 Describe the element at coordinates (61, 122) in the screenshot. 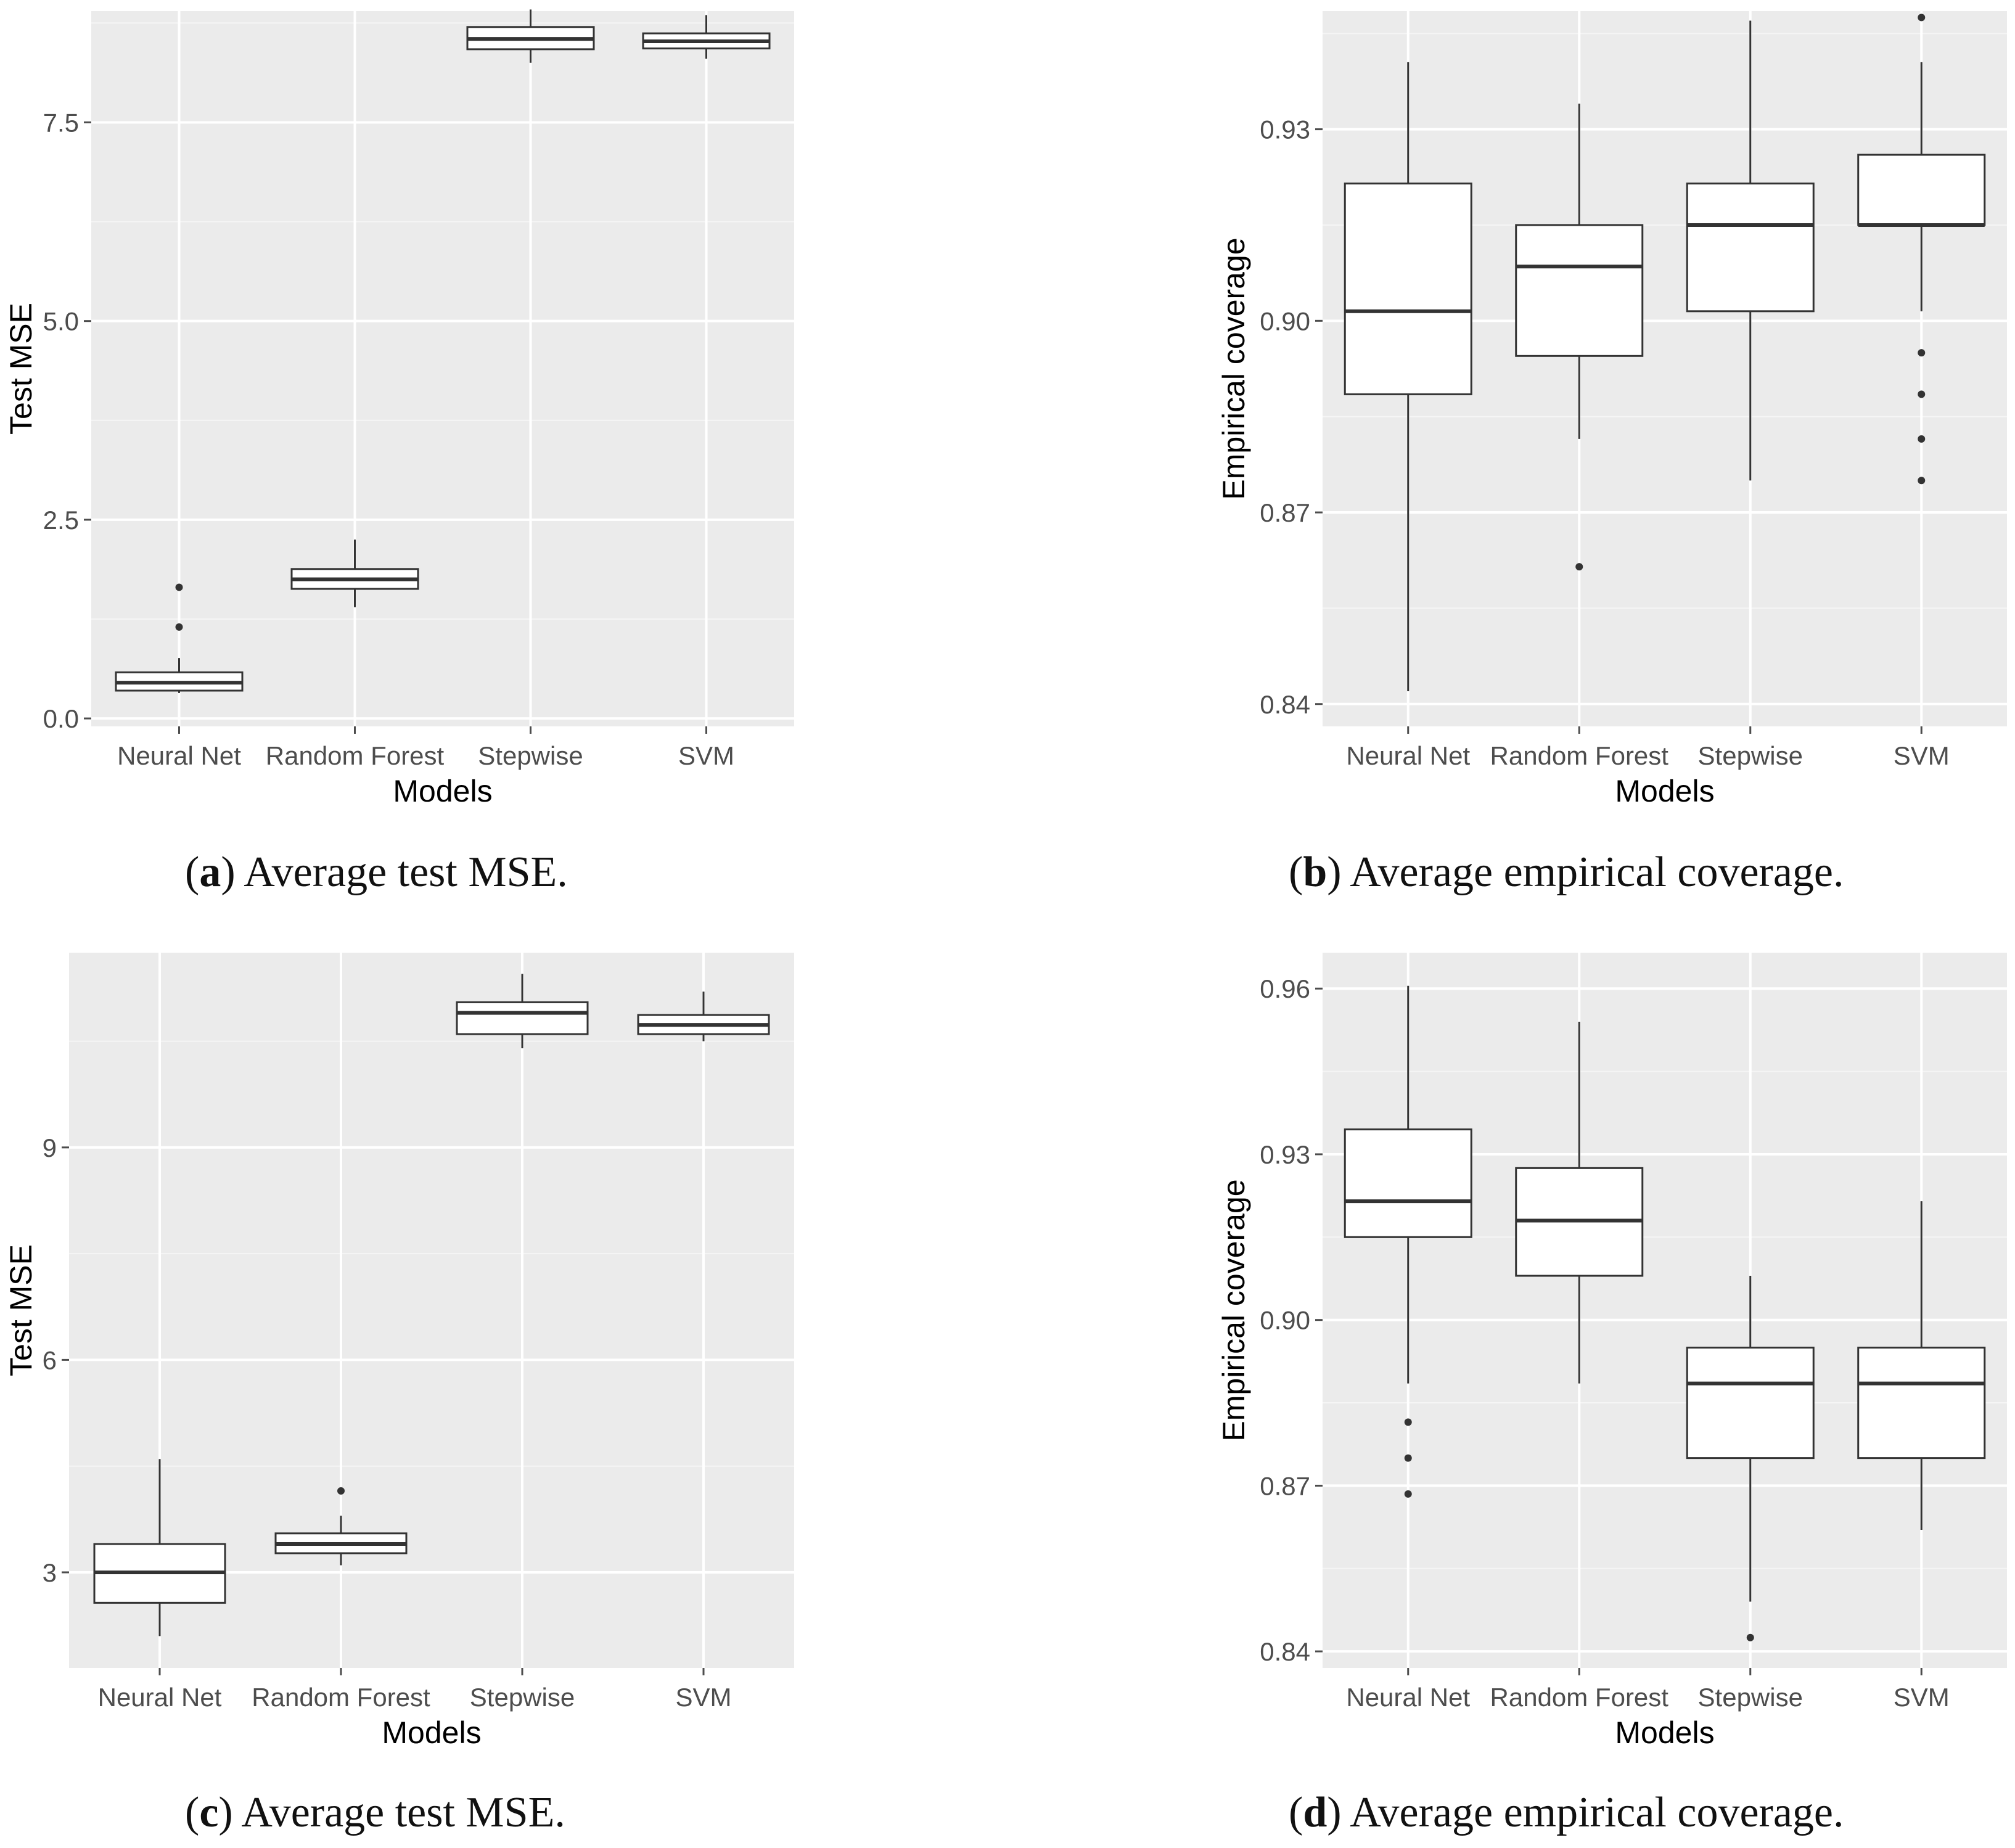

I see `y-tick-label: 7.5` at that location.